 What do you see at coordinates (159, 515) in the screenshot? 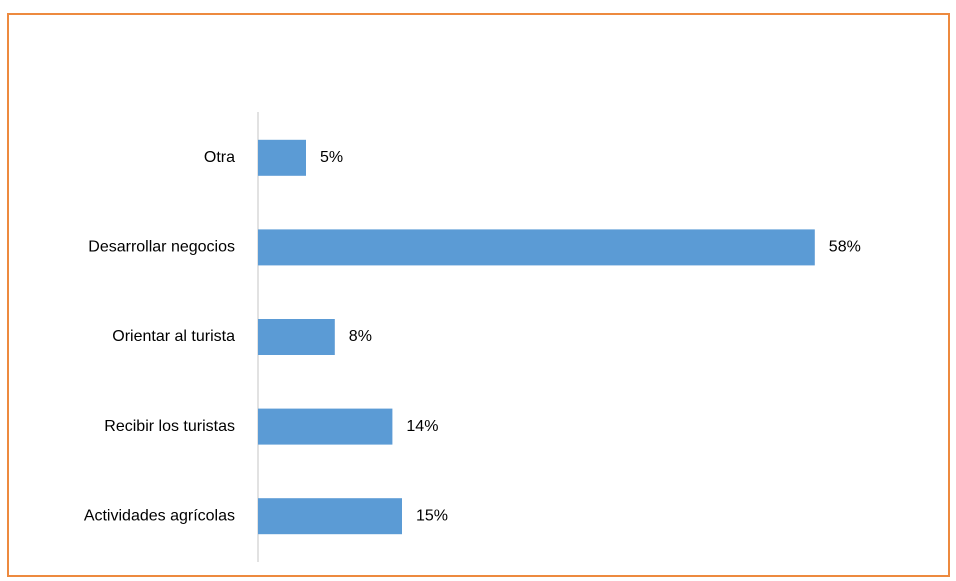
I see `y-tick-label: Actividades agrícolas` at bounding box center [159, 515].